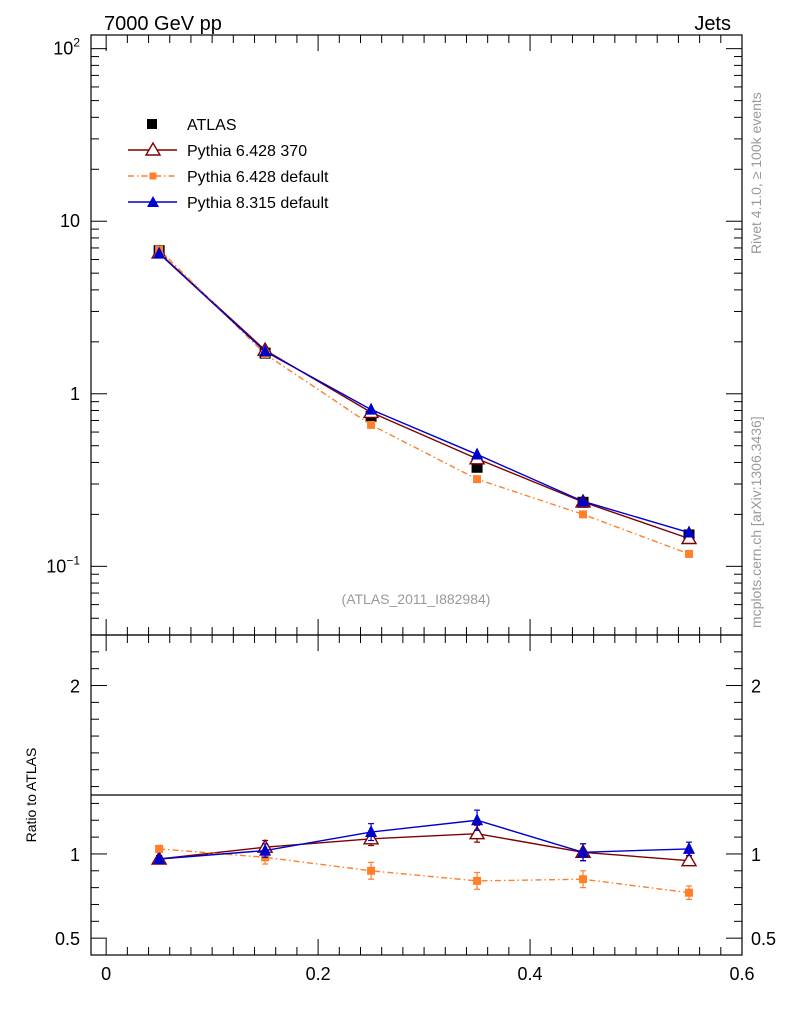 This screenshot has width=786, height=1024. What do you see at coordinates (247, 151) in the screenshot?
I see `legend-label-pythia6-370: Pythia 6.428 370` at bounding box center [247, 151].